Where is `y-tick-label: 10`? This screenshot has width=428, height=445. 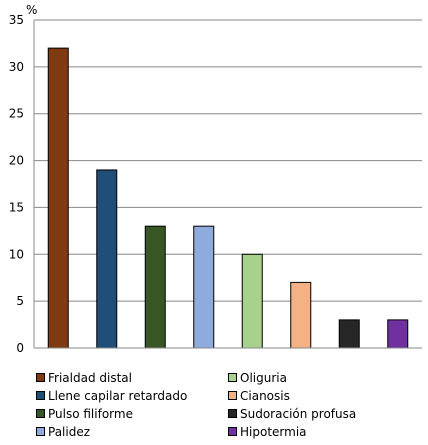 y-tick-label: 10 is located at coordinates (16, 254).